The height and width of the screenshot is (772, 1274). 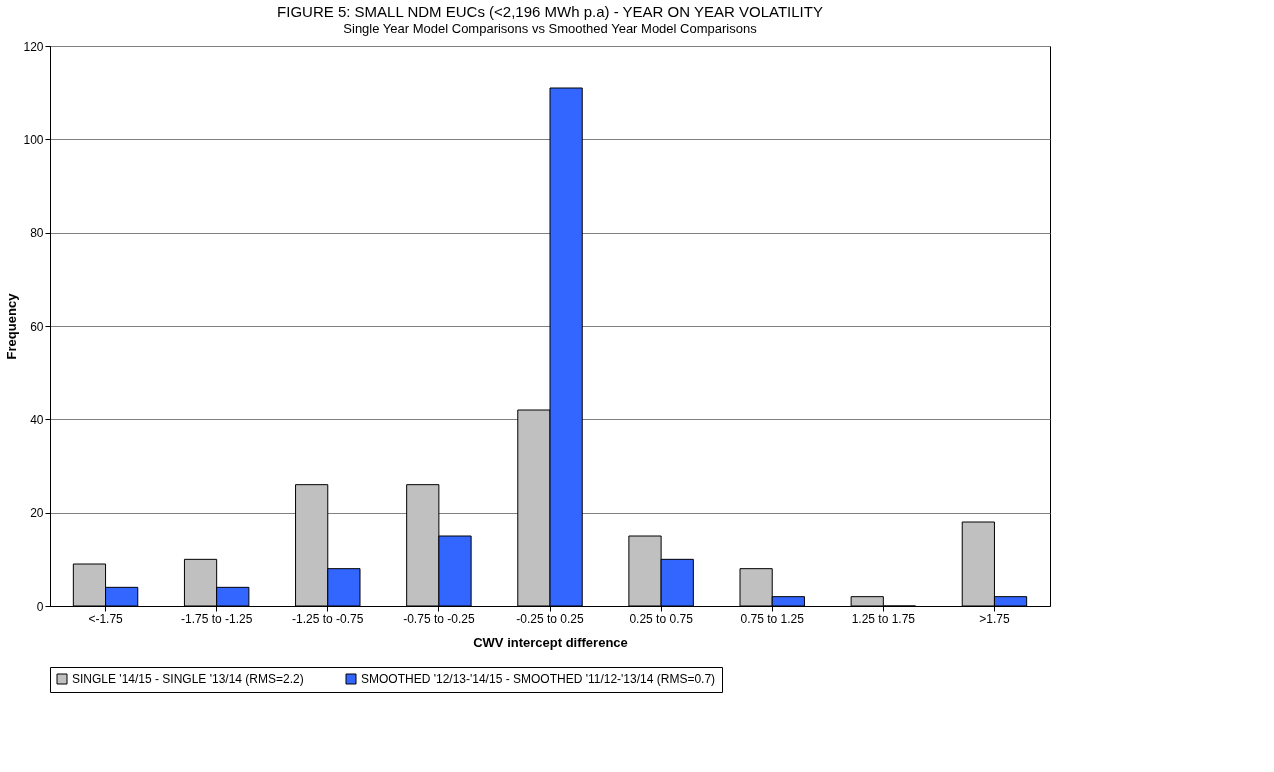 I want to click on x-tick-label: 0.25 to 0.75, so click(x=661, y=618).